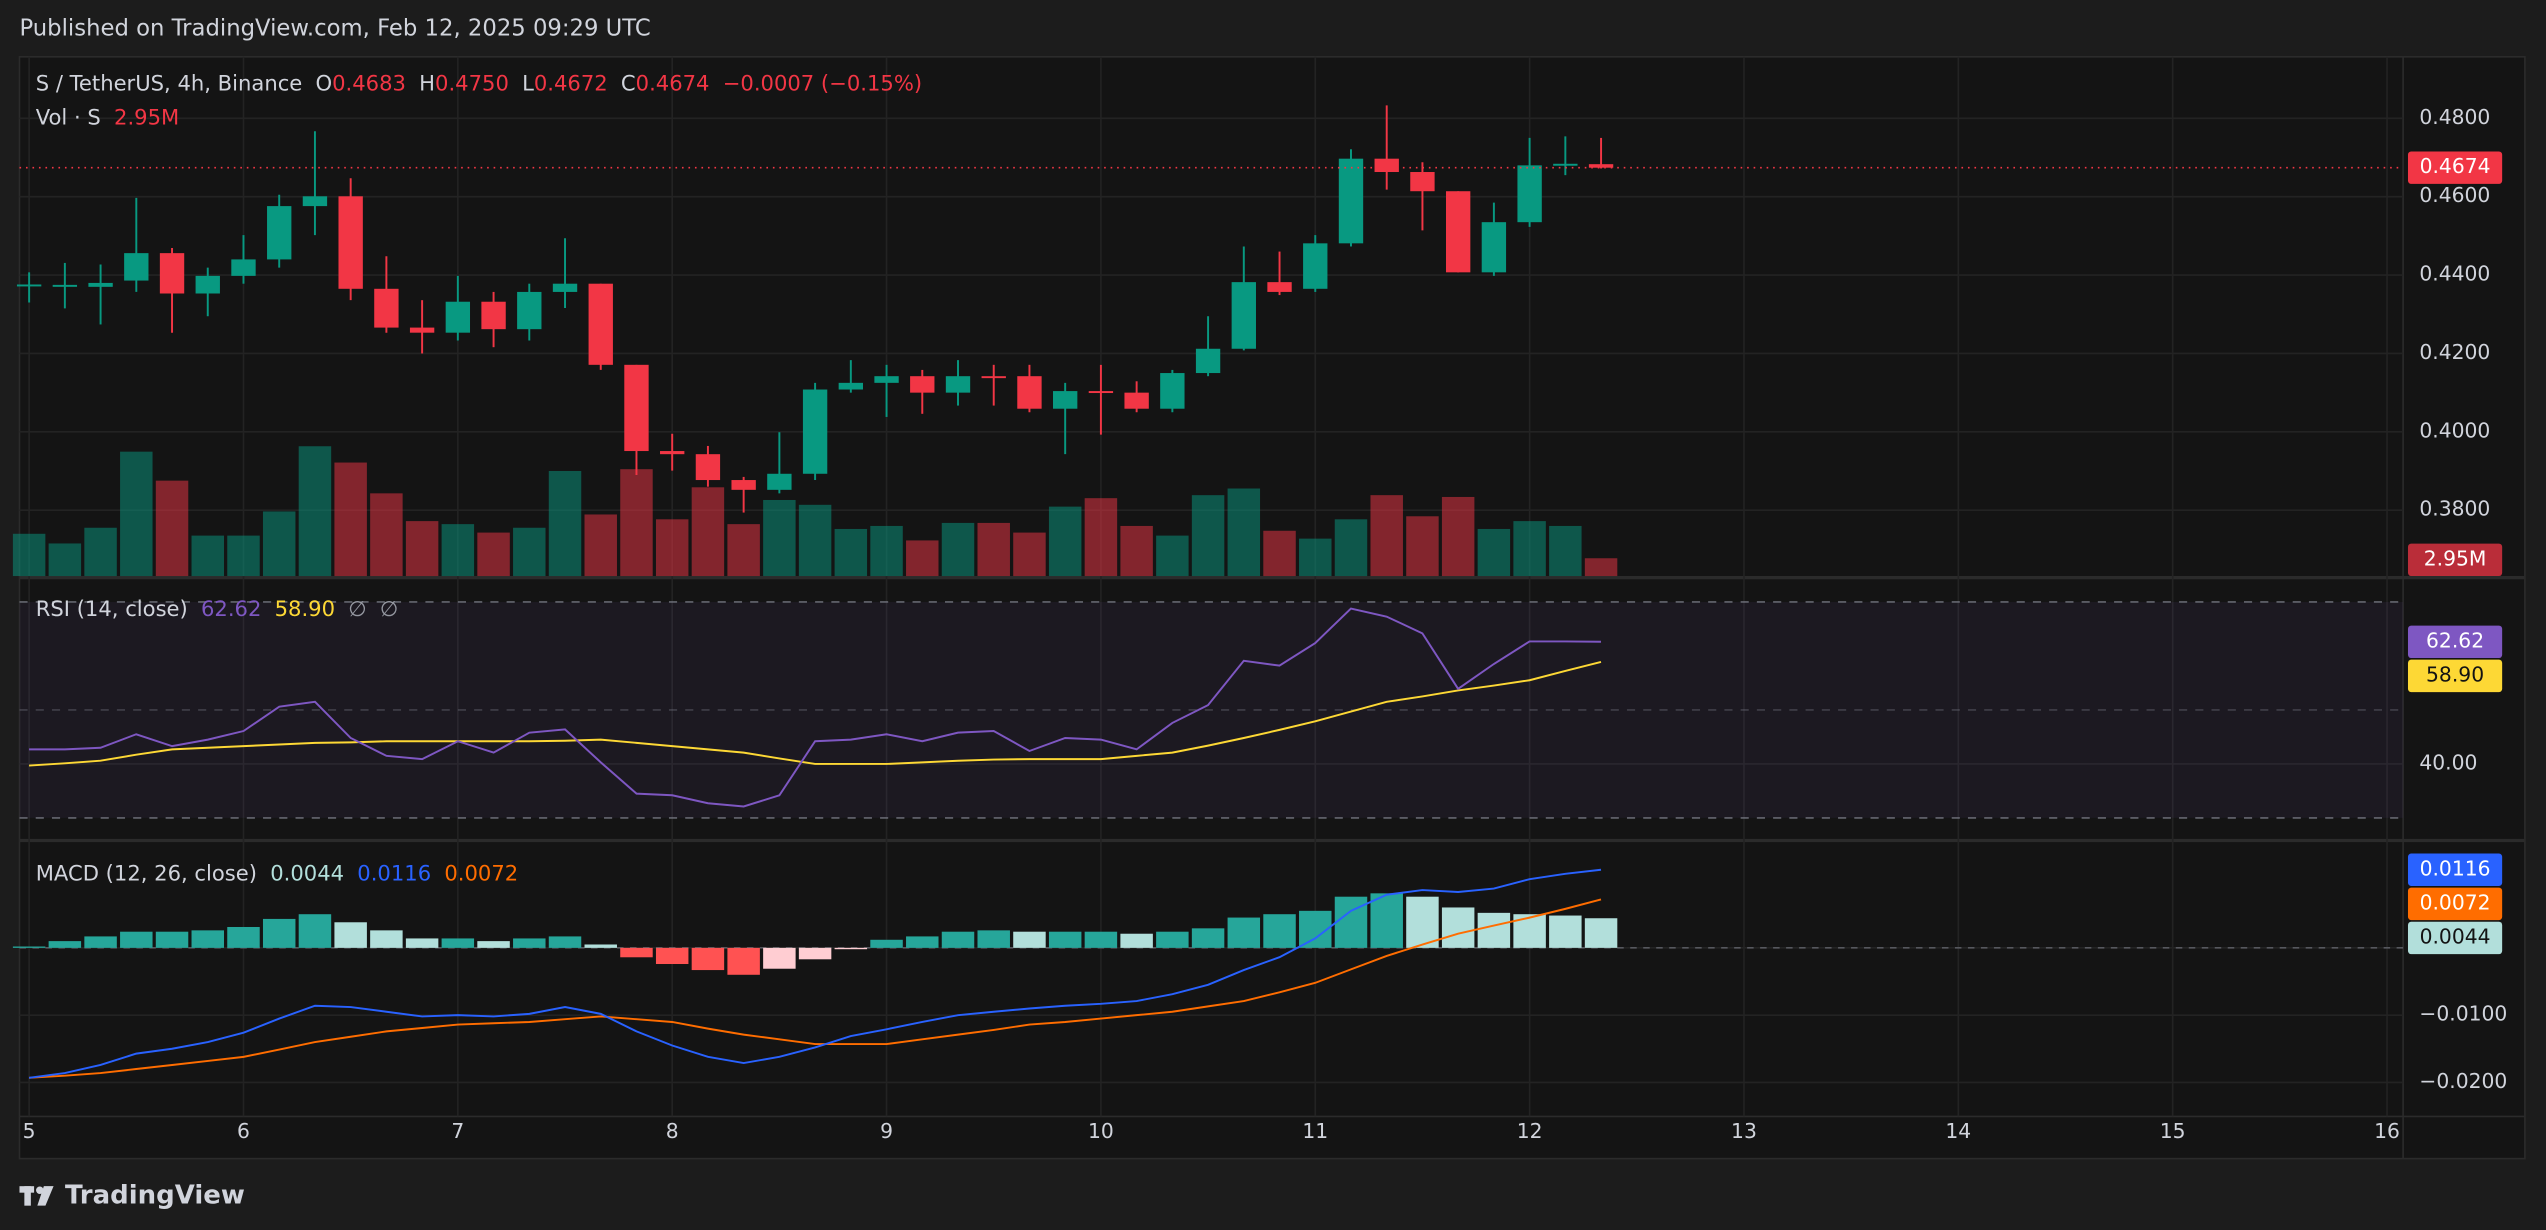 Image resolution: width=2546 pixels, height=1230 pixels. I want to click on axis-tag-label: 0.0072, so click(2455, 902).